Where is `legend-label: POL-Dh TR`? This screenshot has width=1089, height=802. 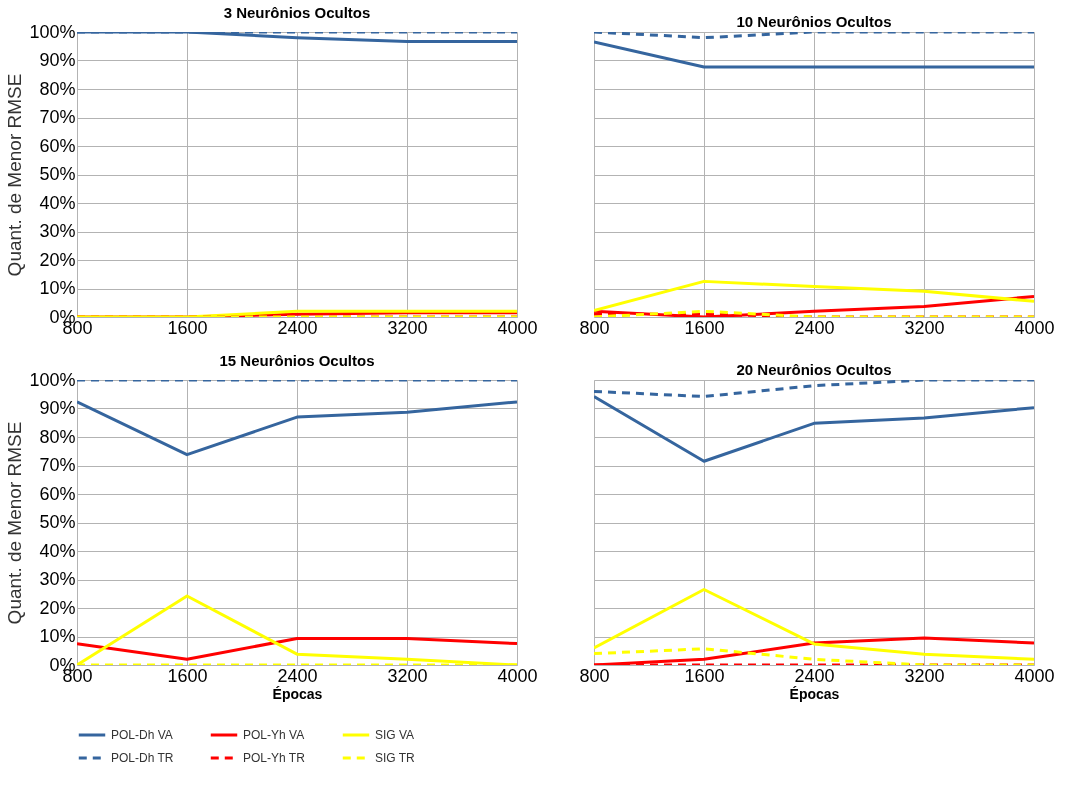 legend-label: POL-Dh TR is located at coordinates (142, 758).